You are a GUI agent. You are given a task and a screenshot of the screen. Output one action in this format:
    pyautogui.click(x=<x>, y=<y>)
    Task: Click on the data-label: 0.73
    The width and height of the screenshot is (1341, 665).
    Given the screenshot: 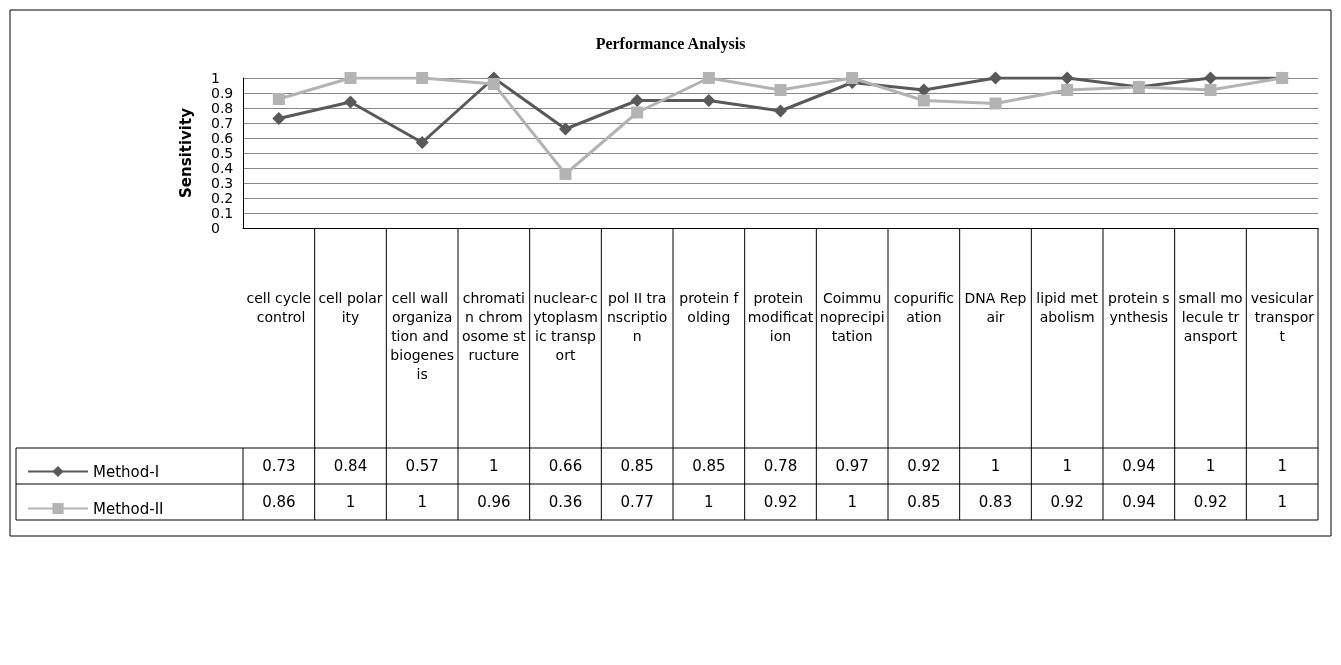 What is the action you would take?
    pyautogui.click(x=279, y=466)
    